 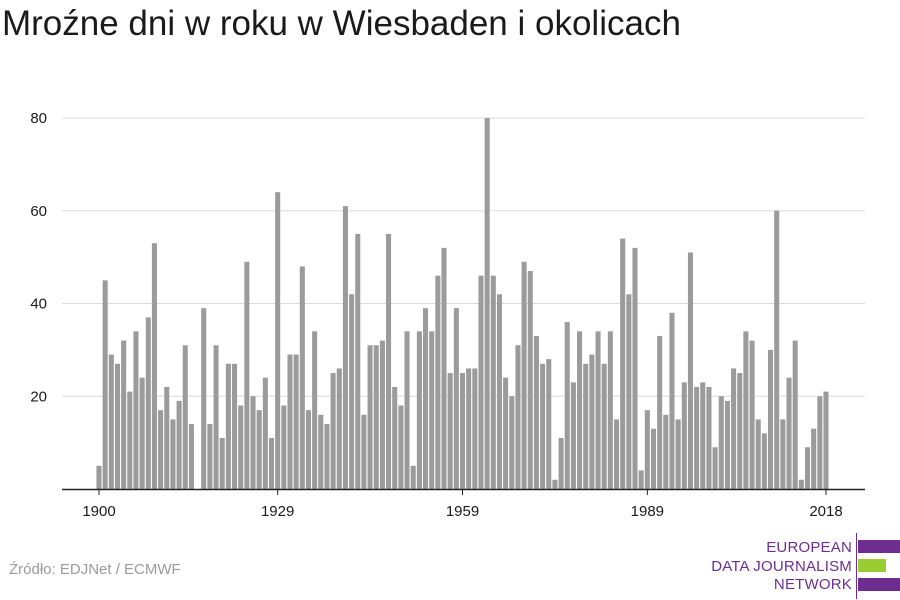 I want to click on bar-2003, so click(x=734, y=428).